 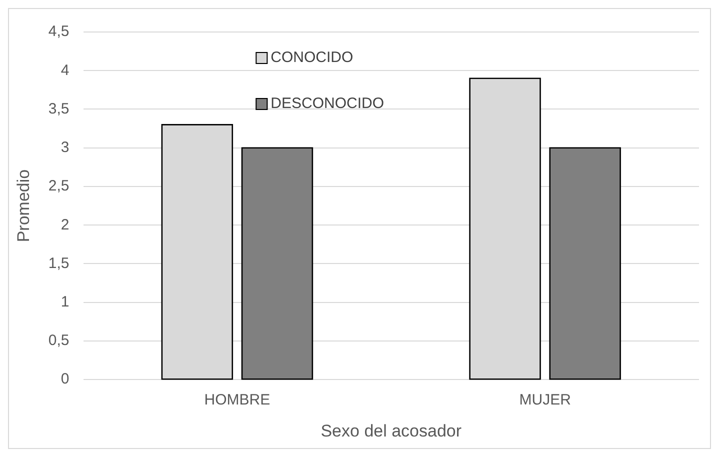 I want to click on x-axis-title: Sexo del acosador, so click(x=391, y=430).